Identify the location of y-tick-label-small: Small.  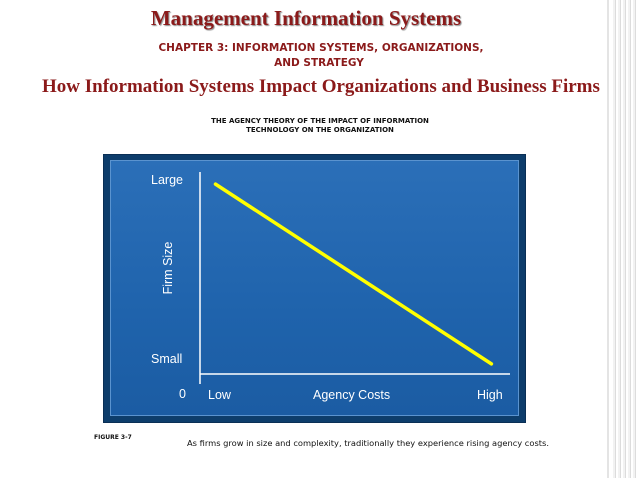
(167, 359).